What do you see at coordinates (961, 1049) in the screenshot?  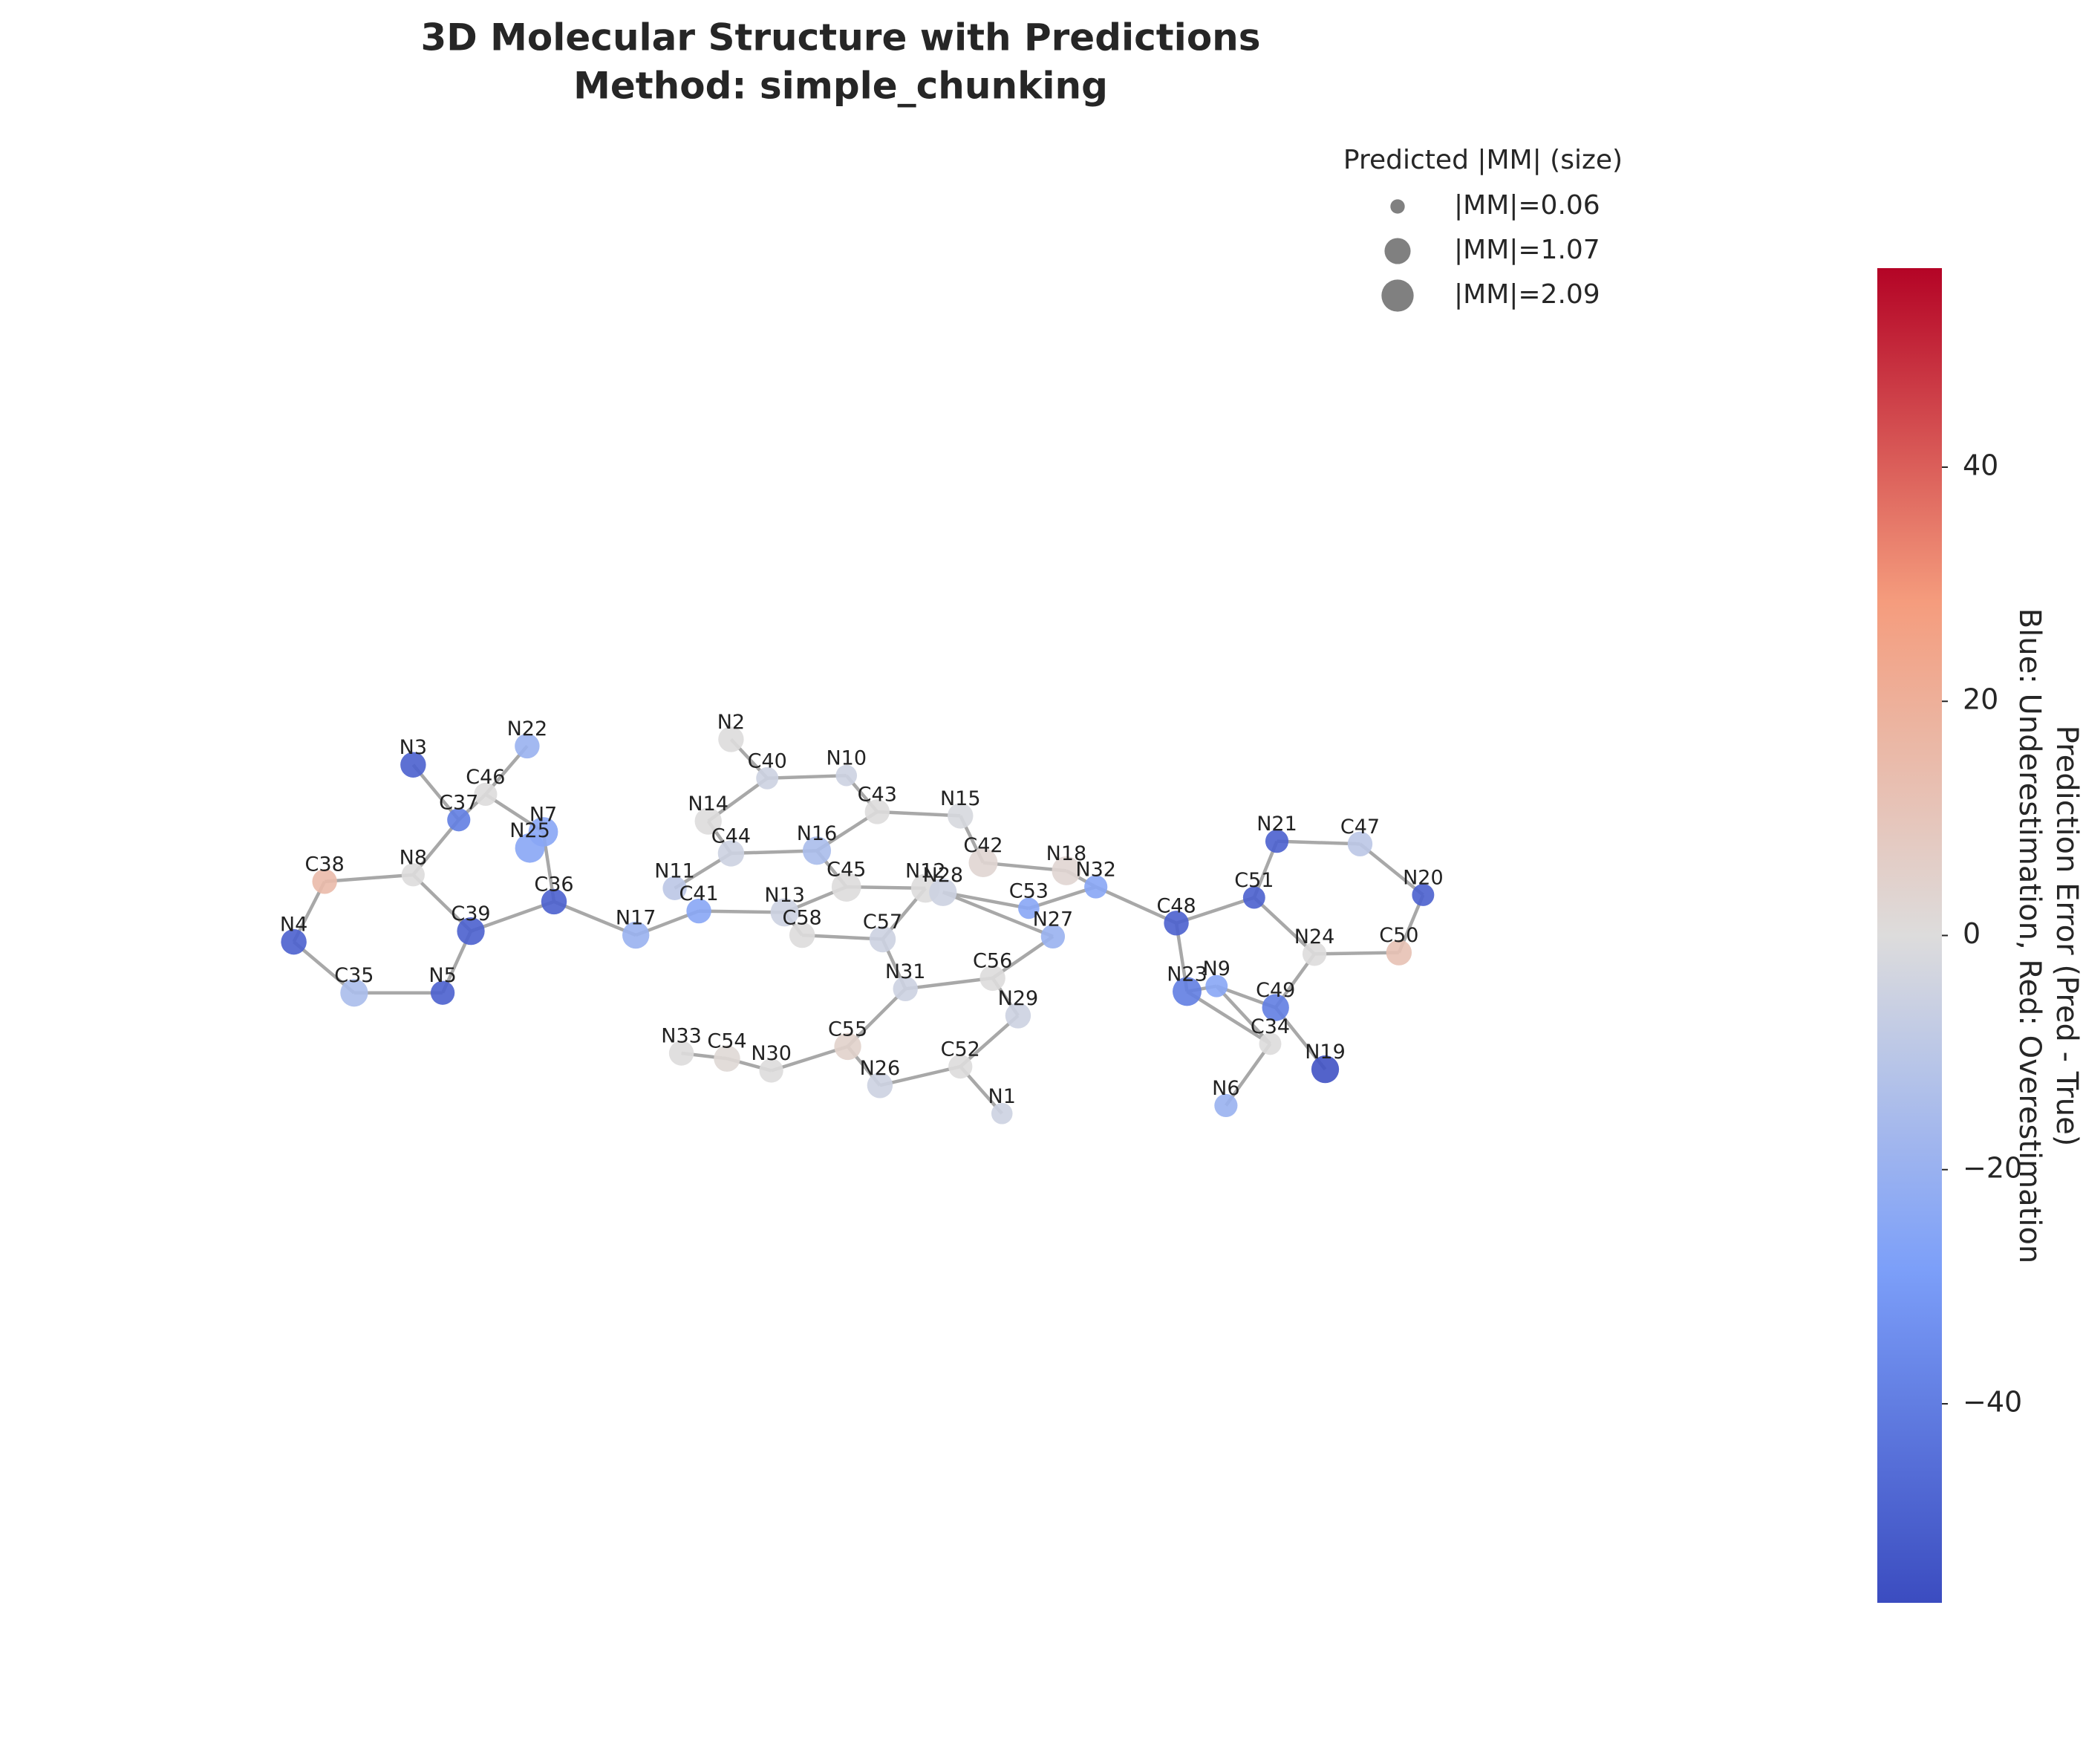 I see `atom-label: C52` at bounding box center [961, 1049].